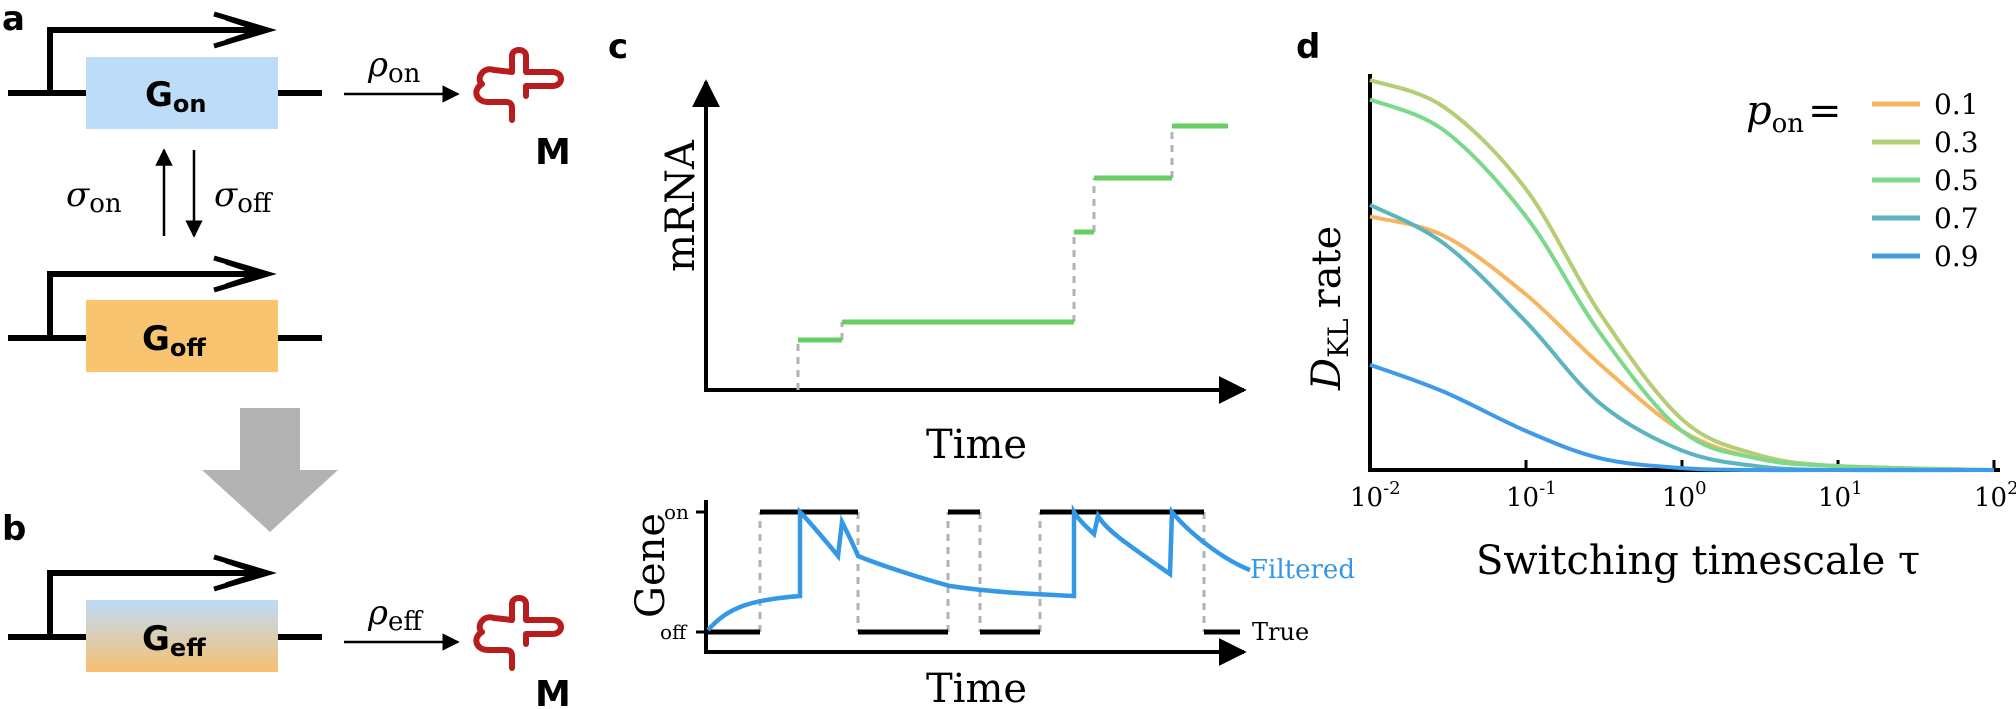  I want to click on mrna-ylabel: mRNA, so click(681, 205).